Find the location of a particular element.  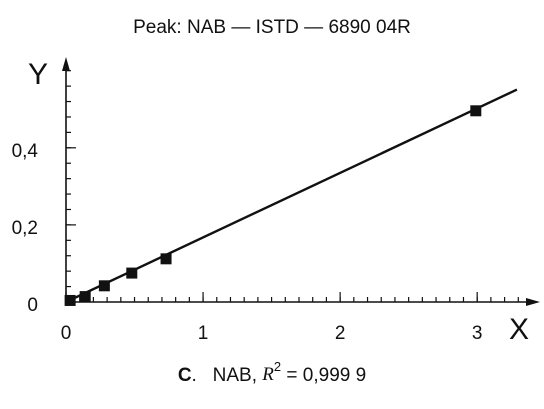

chart-title: Peak: NAB — ISTD — 6890 04R is located at coordinates (272, 27).